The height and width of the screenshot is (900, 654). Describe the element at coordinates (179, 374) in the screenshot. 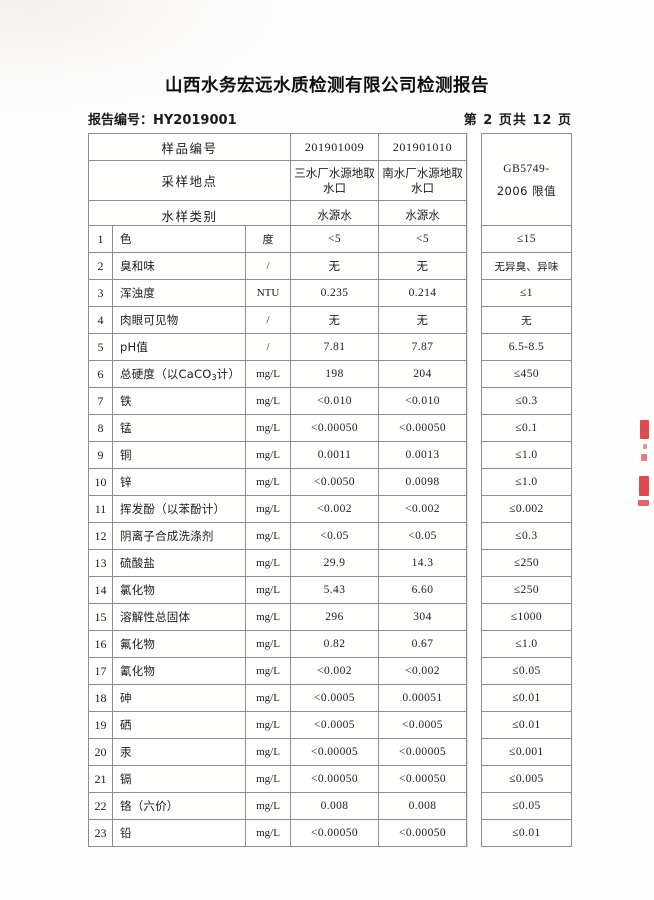

I see `cell-name: 总硬度（以CaCO3计）` at that location.